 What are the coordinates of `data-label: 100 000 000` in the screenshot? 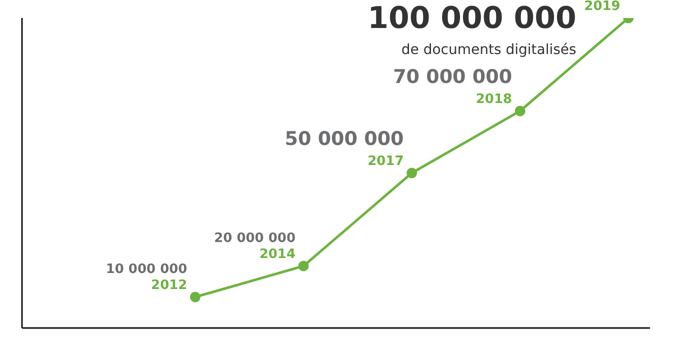 It's located at (472, 18).